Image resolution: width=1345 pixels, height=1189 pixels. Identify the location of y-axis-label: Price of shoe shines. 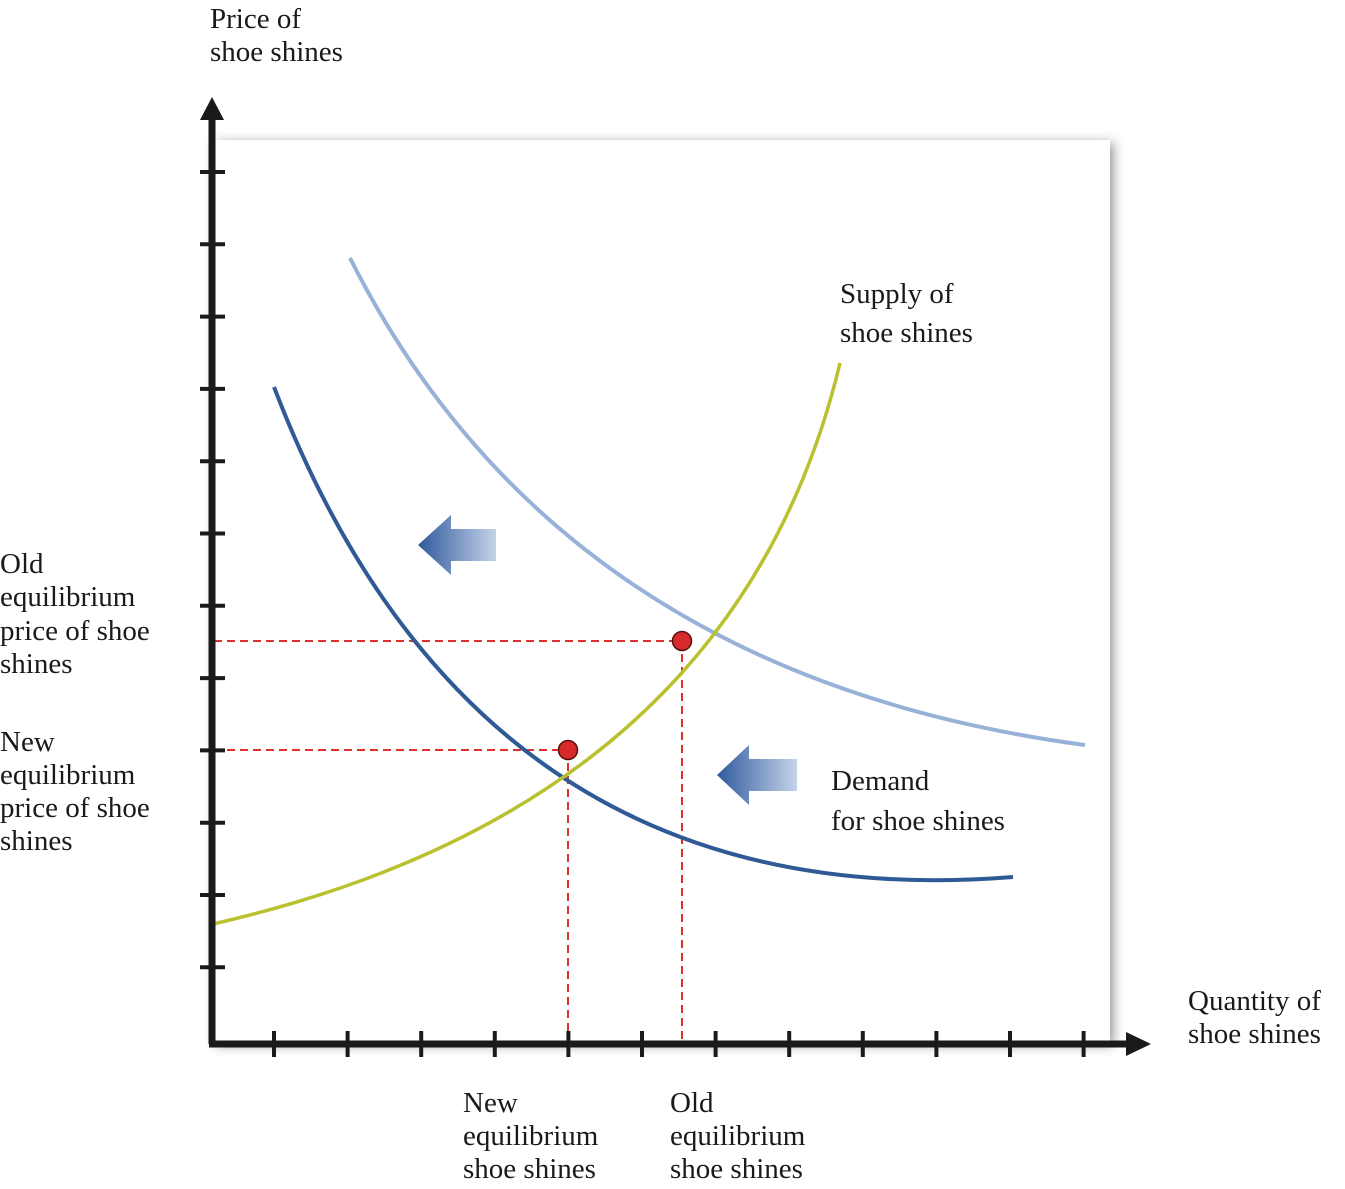
(276, 35).